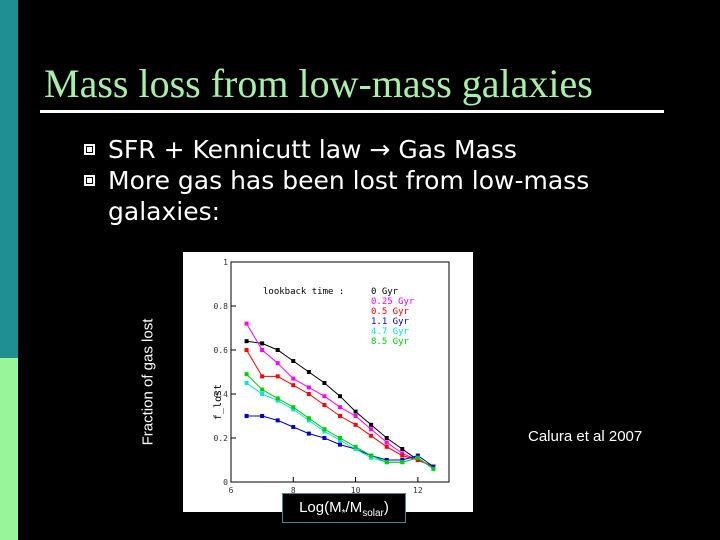 The image size is (720, 540). I want to click on x-axis-title-end: ), so click(386, 507).